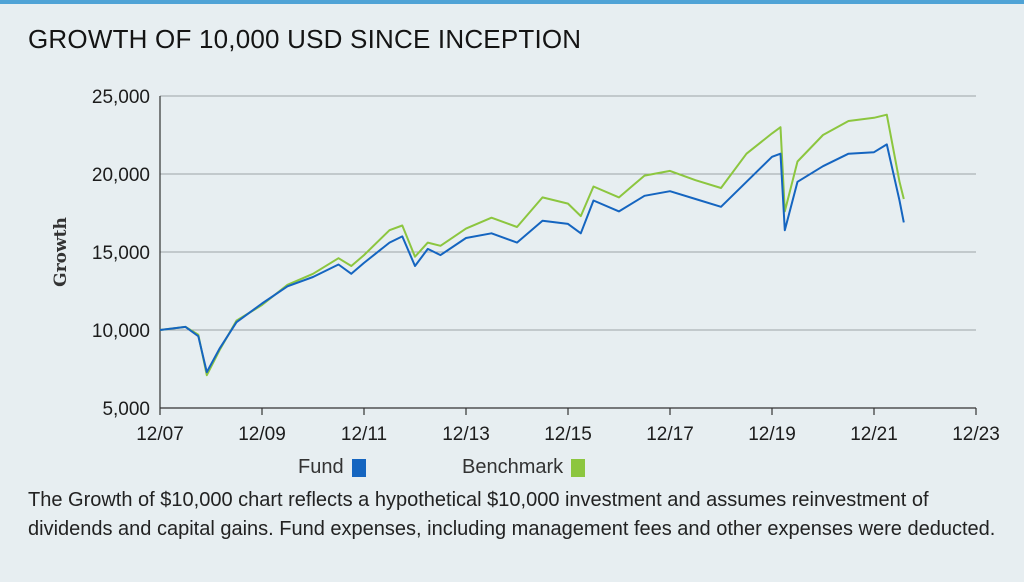 This screenshot has width=1024, height=582. Describe the element at coordinates (874, 434) in the screenshot. I see `x-tick-label-7: 12/21` at that location.